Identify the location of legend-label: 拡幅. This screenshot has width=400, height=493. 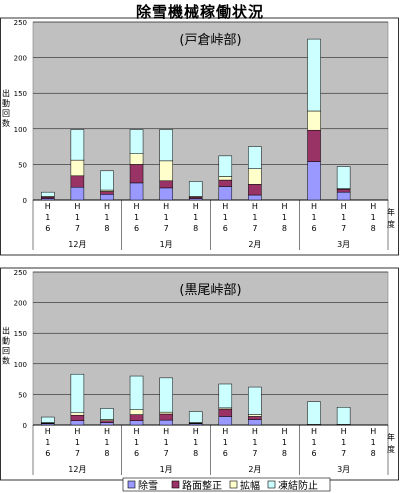
(250, 485).